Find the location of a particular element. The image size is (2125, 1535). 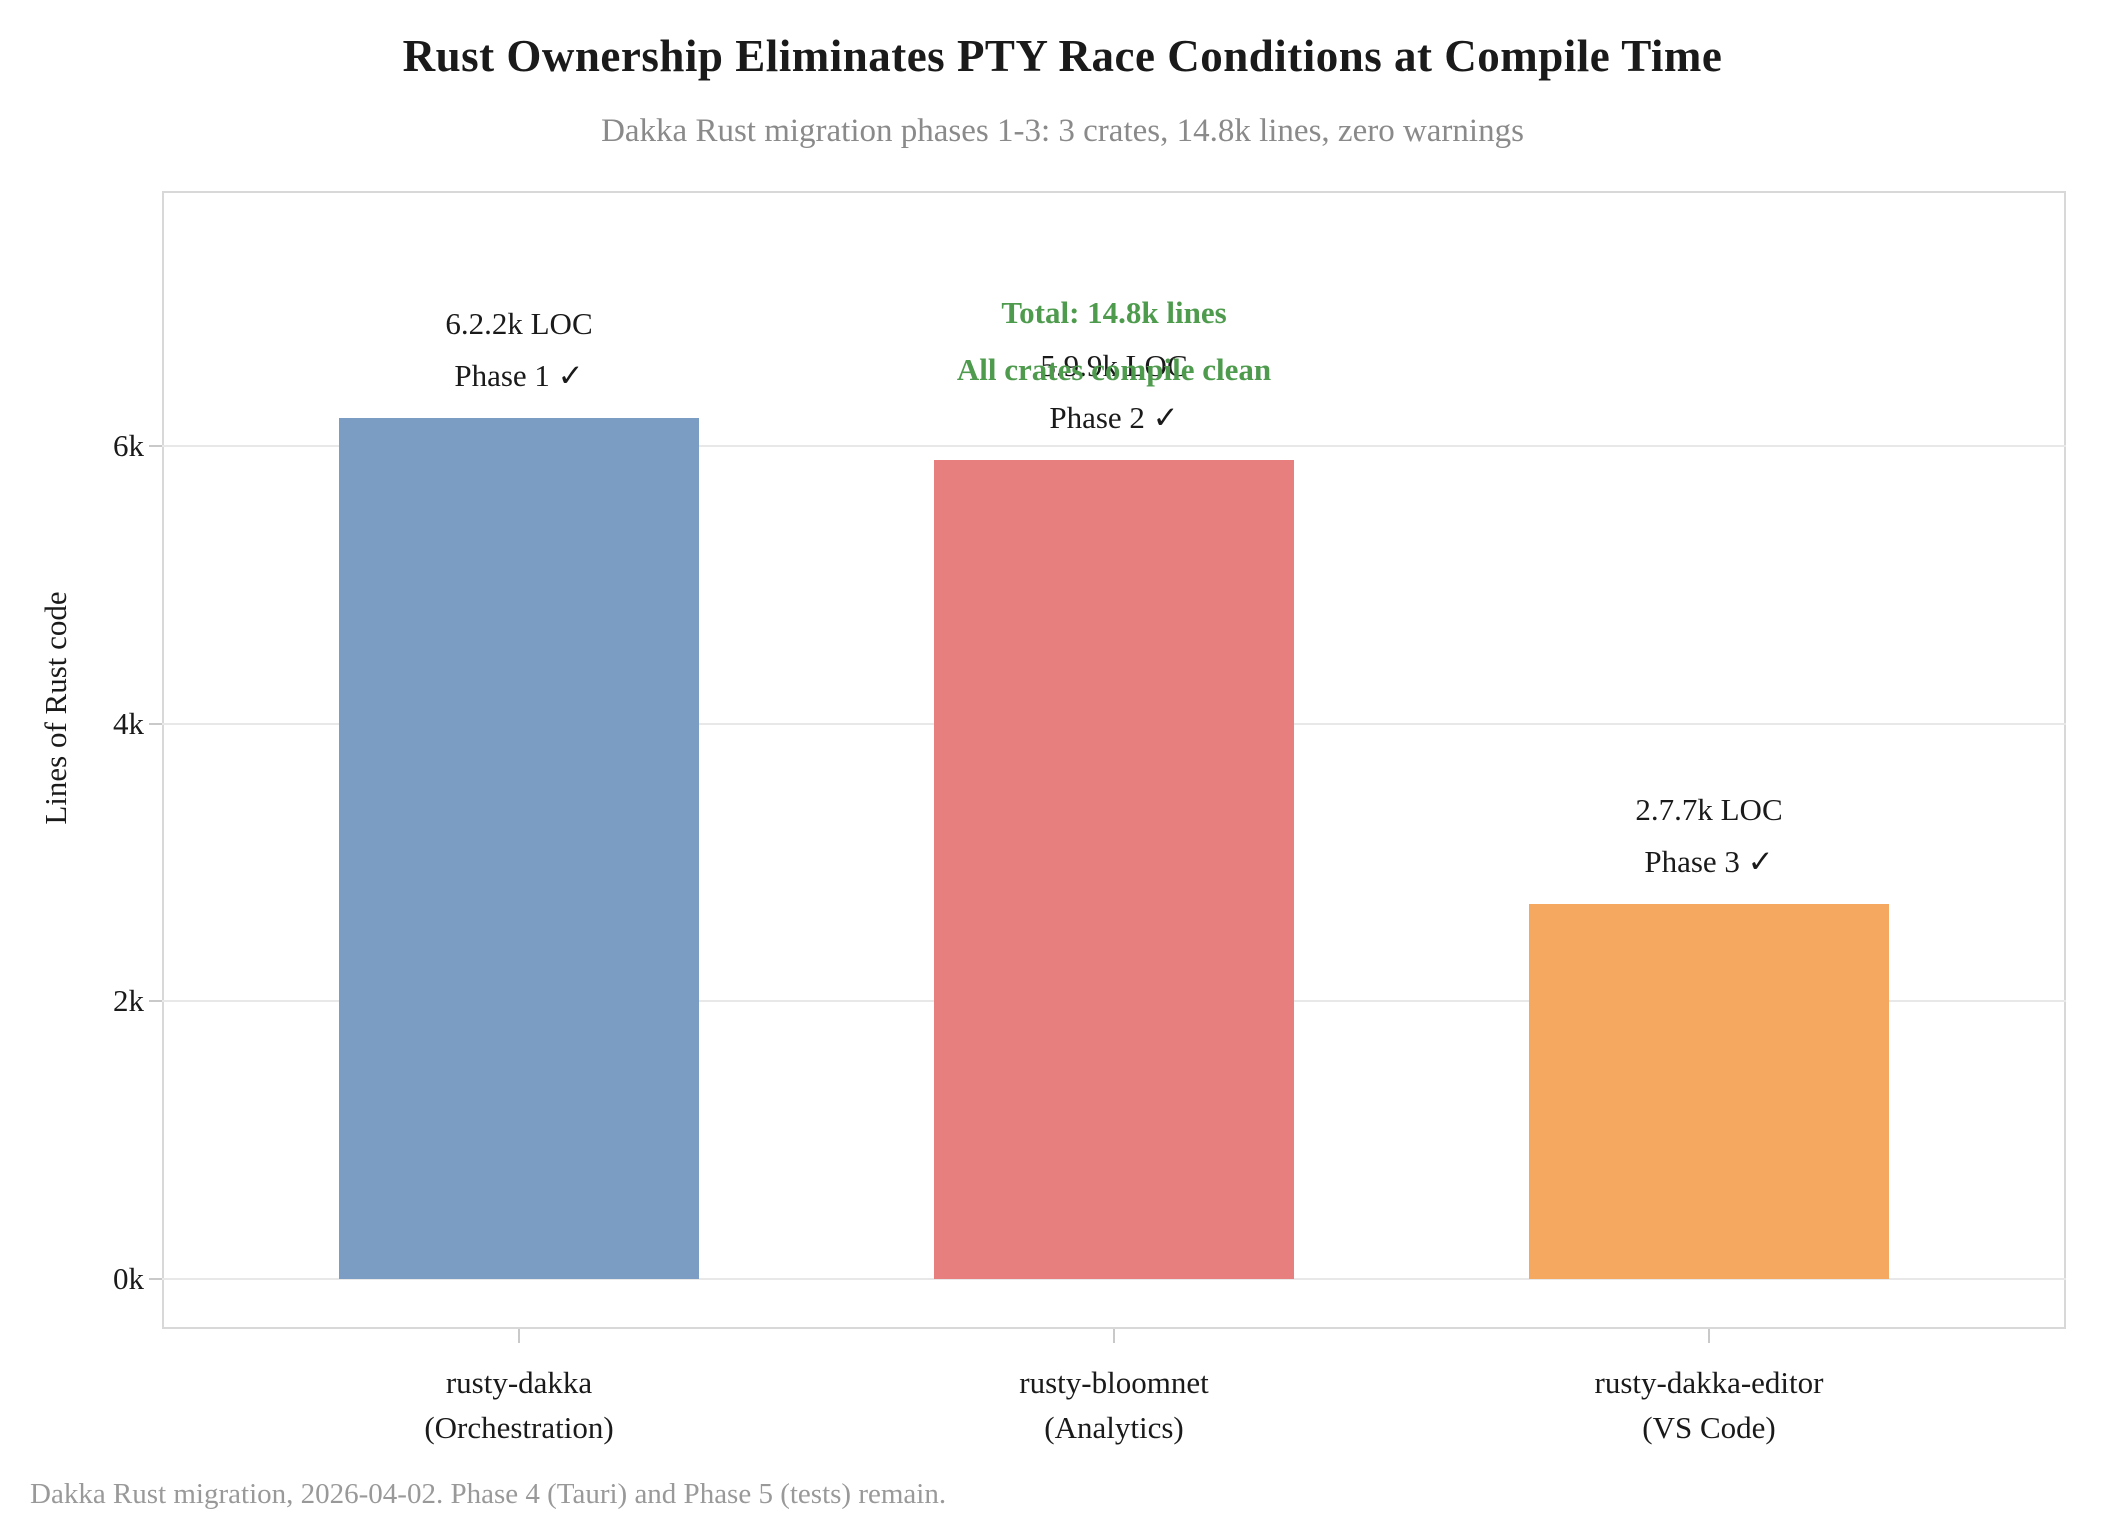

y-tick-label-4k: 4k is located at coordinates (128, 723).